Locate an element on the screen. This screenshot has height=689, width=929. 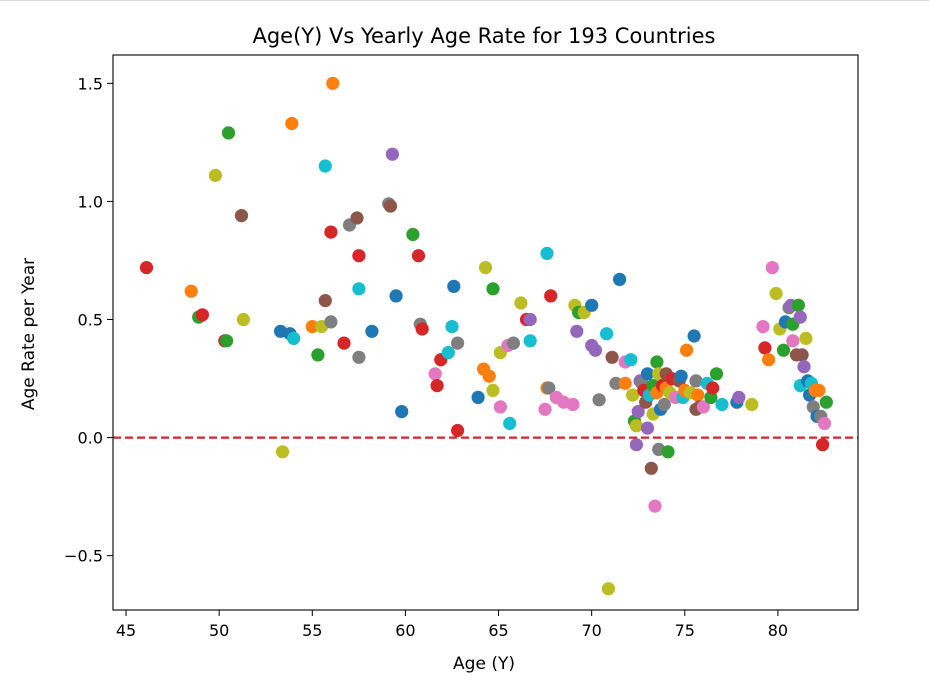
x-tick-label: 50 is located at coordinates (219, 630).